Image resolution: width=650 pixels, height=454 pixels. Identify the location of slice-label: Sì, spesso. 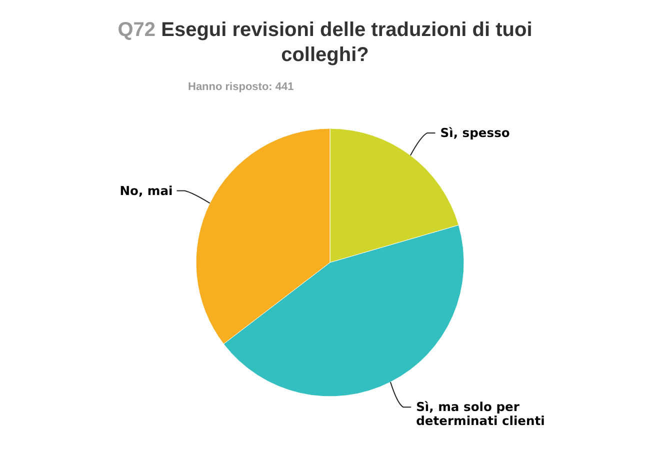
(475, 133).